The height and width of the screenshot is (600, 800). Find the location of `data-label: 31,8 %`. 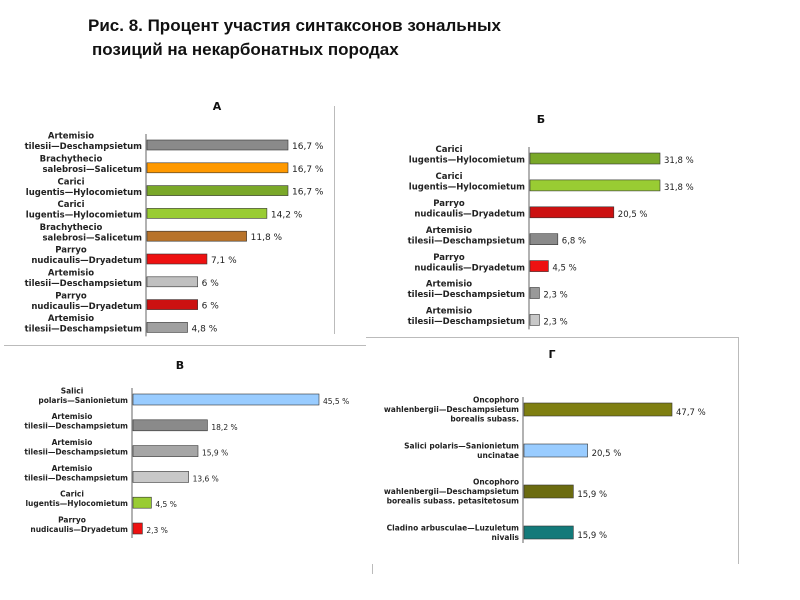

data-label: 31,8 % is located at coordinates (679, 161).